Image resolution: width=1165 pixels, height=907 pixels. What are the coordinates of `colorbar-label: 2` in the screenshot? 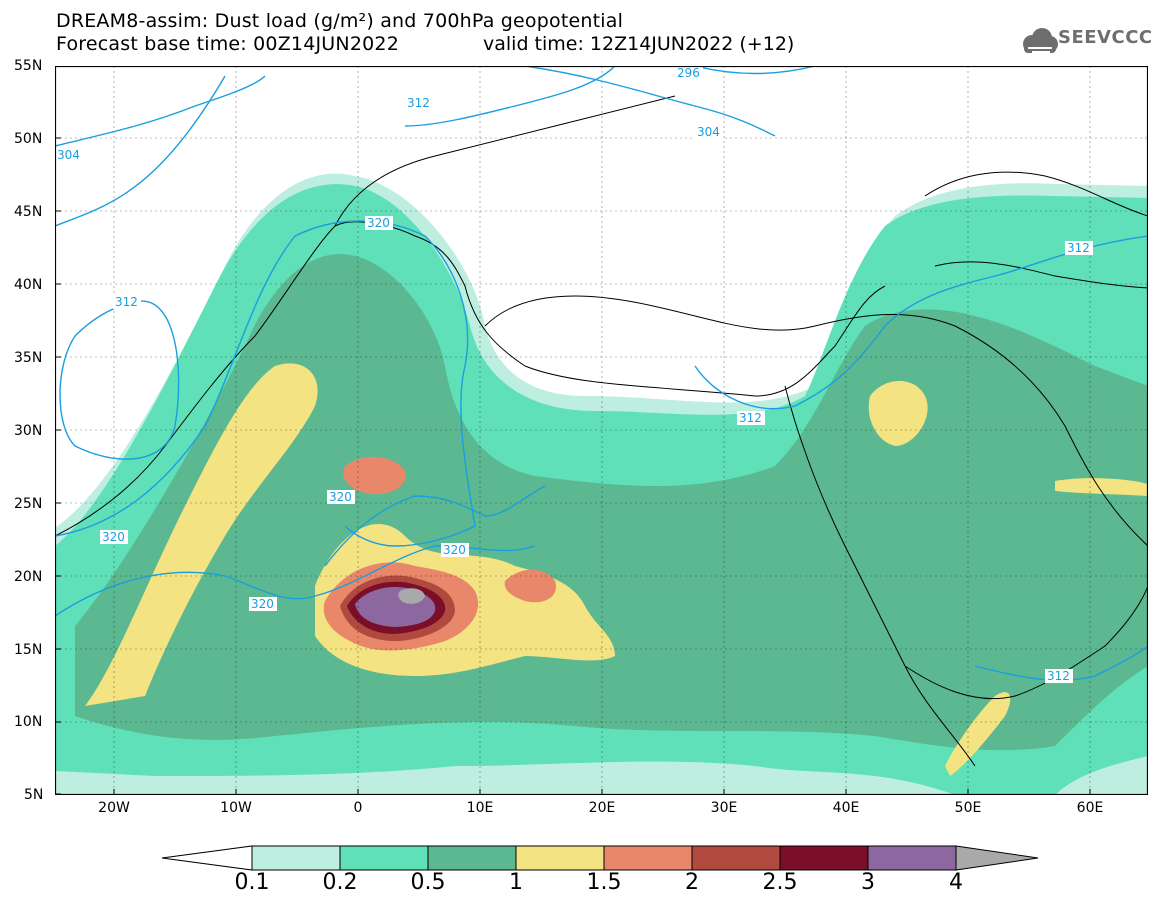 It's located at (692, 882).